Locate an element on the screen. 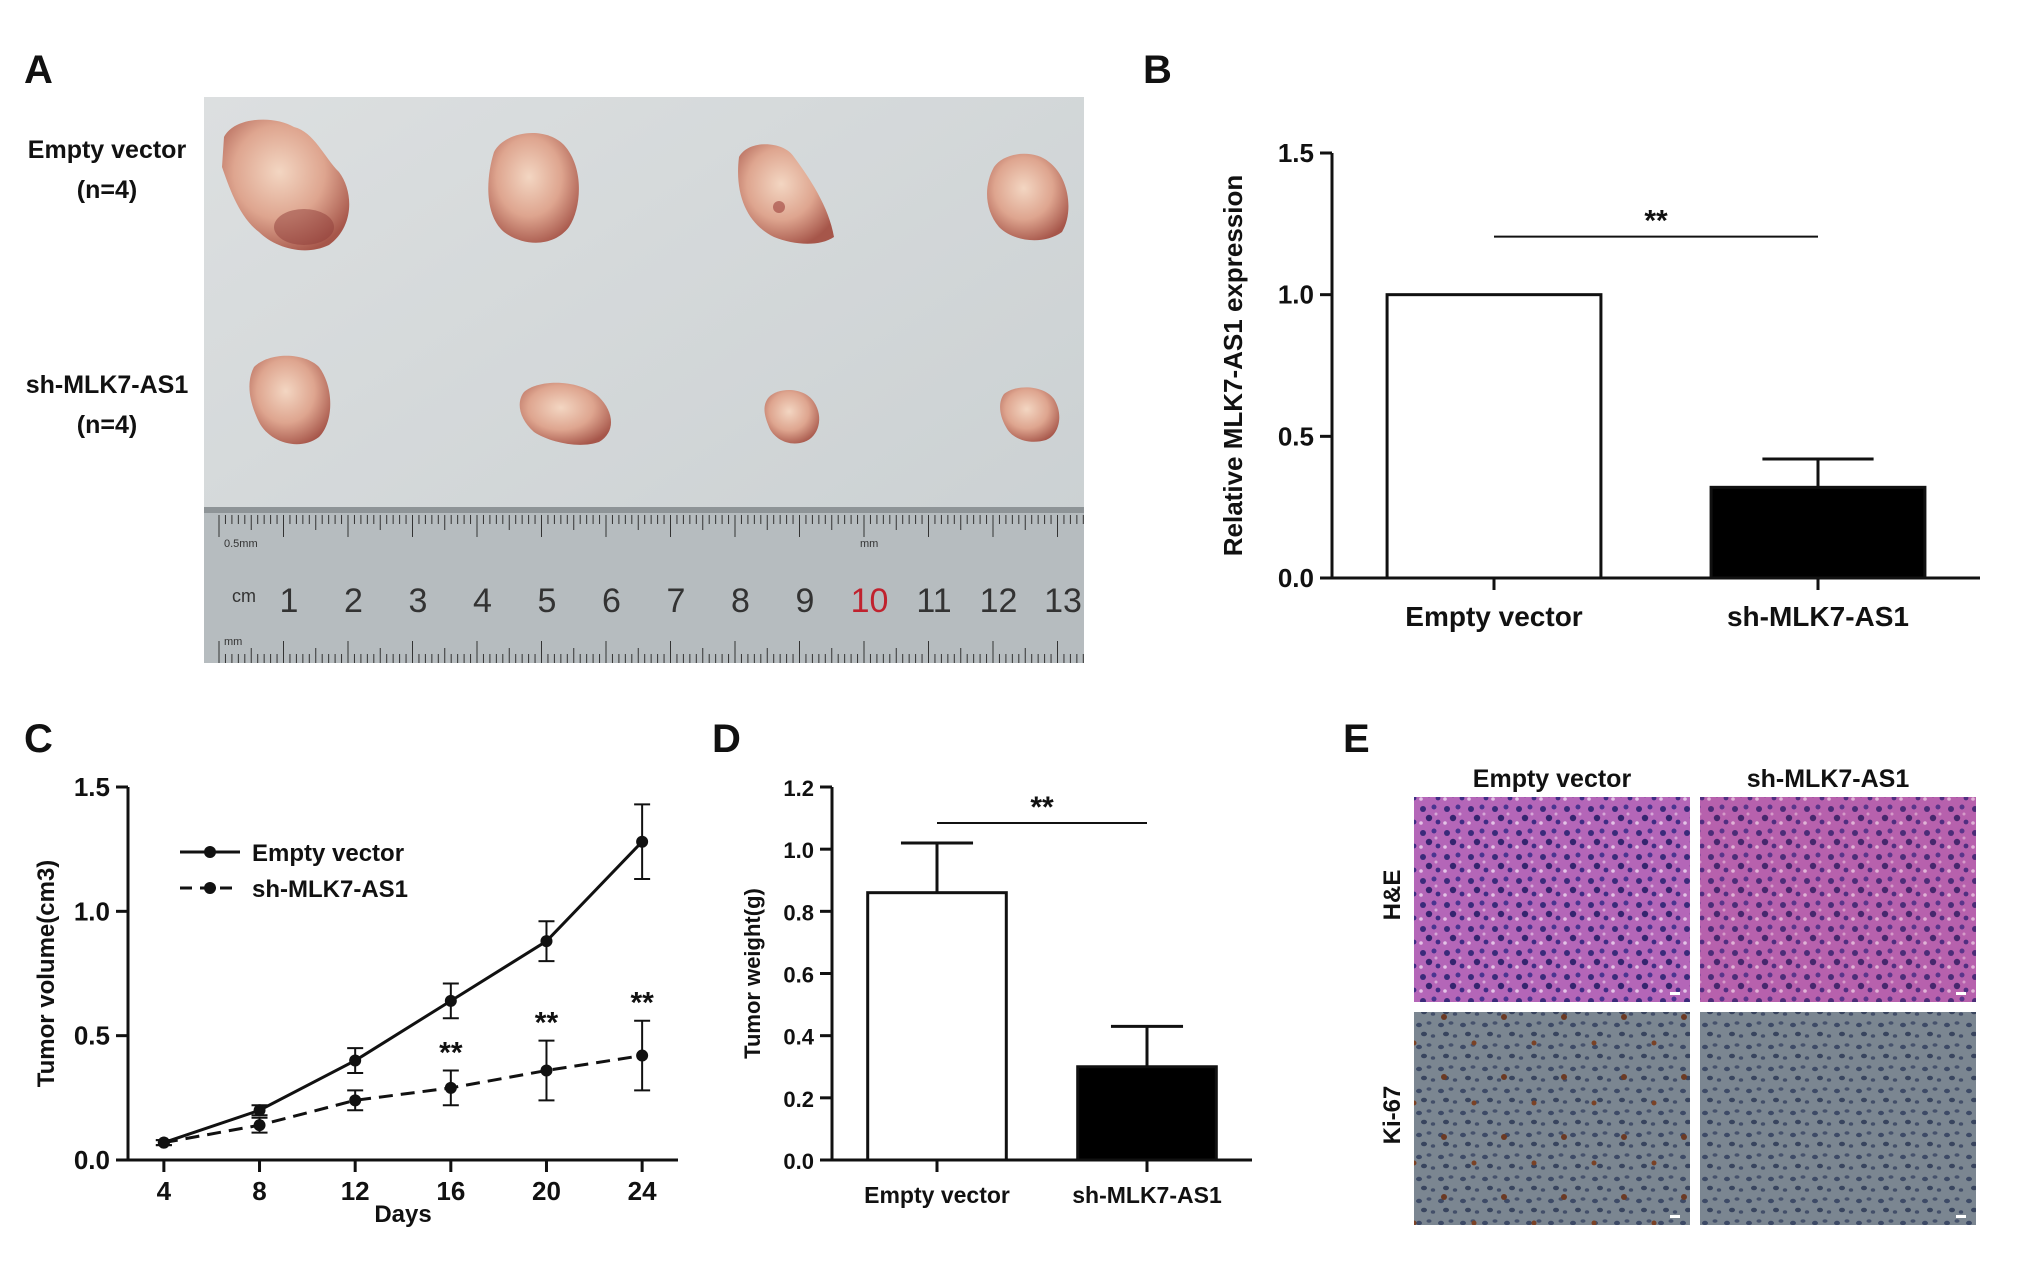  row-label-he: H&E is located at coordinates (1392, 895).